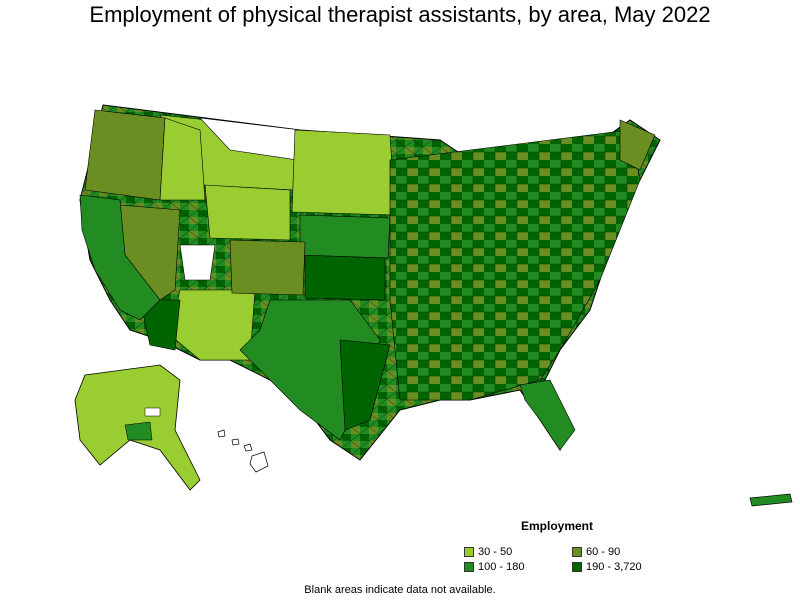  Describe the element at coordinates (771, 500) in the screenshot. I see `puerto-rico` at that location.